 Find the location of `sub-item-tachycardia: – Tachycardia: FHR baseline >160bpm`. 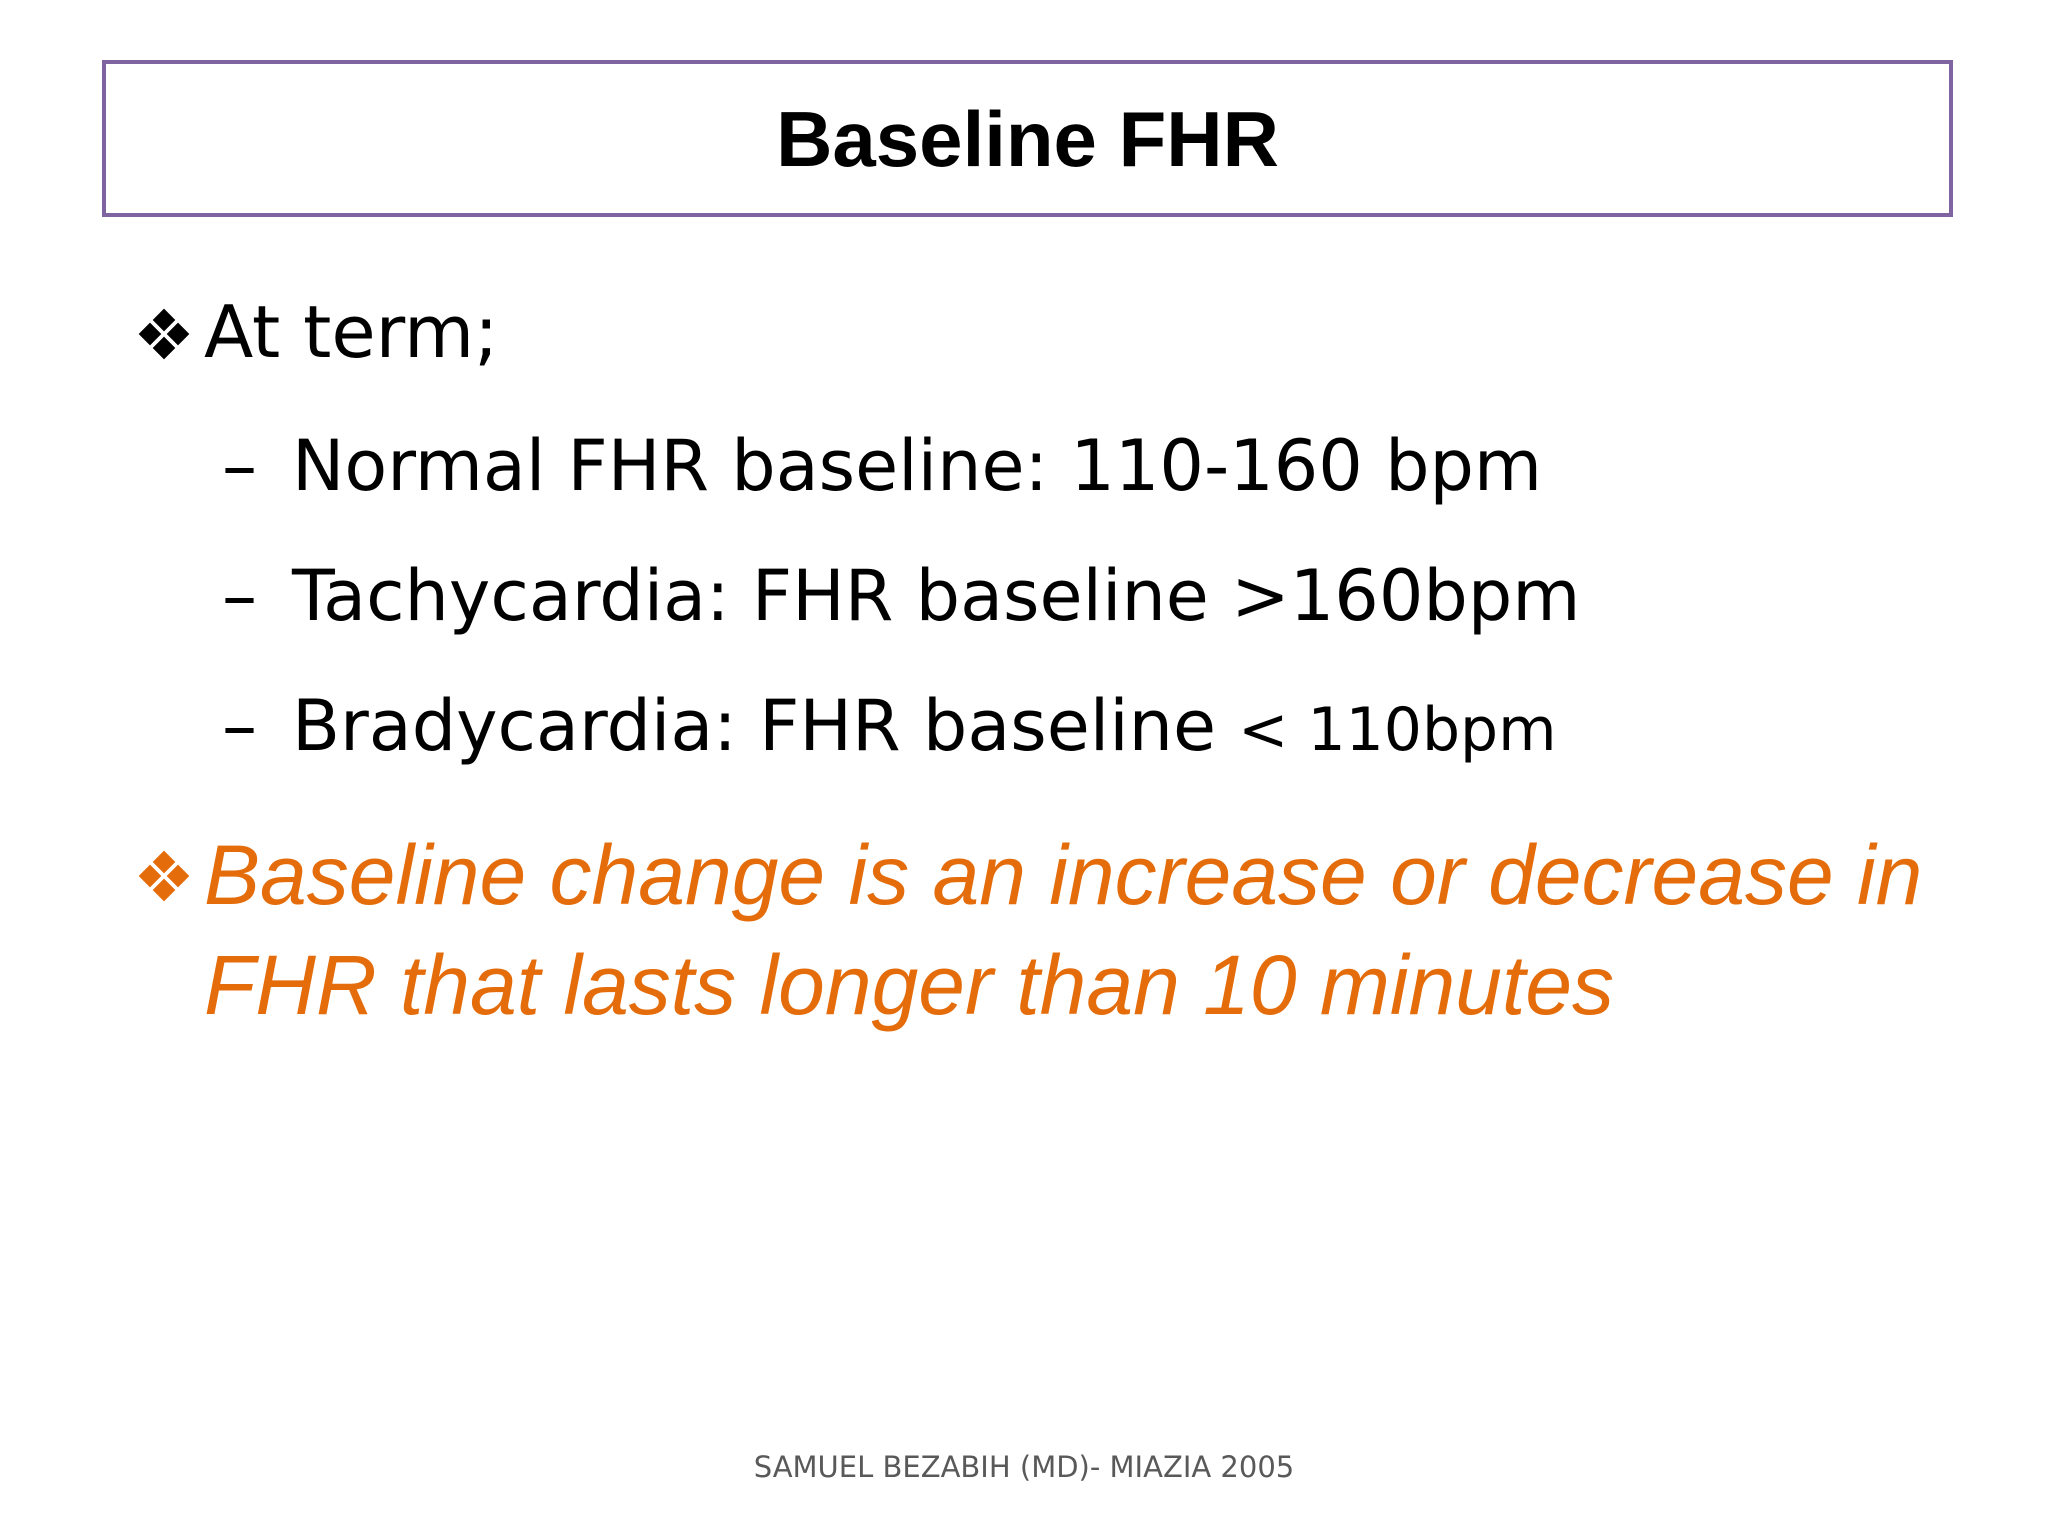

sub-item-tachycardia: – Tachycardia: FHR baseline >160bpm is located at coordinates (901, 596).